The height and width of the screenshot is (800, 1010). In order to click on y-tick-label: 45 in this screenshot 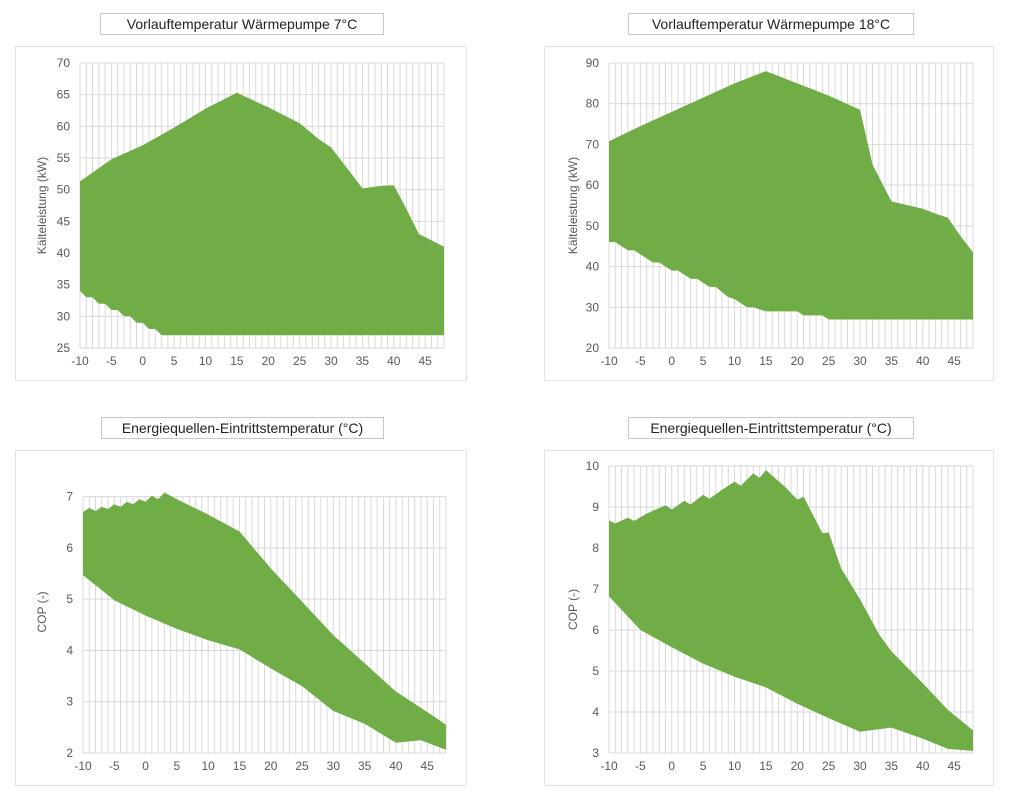, I will do `click(64, 221)`.